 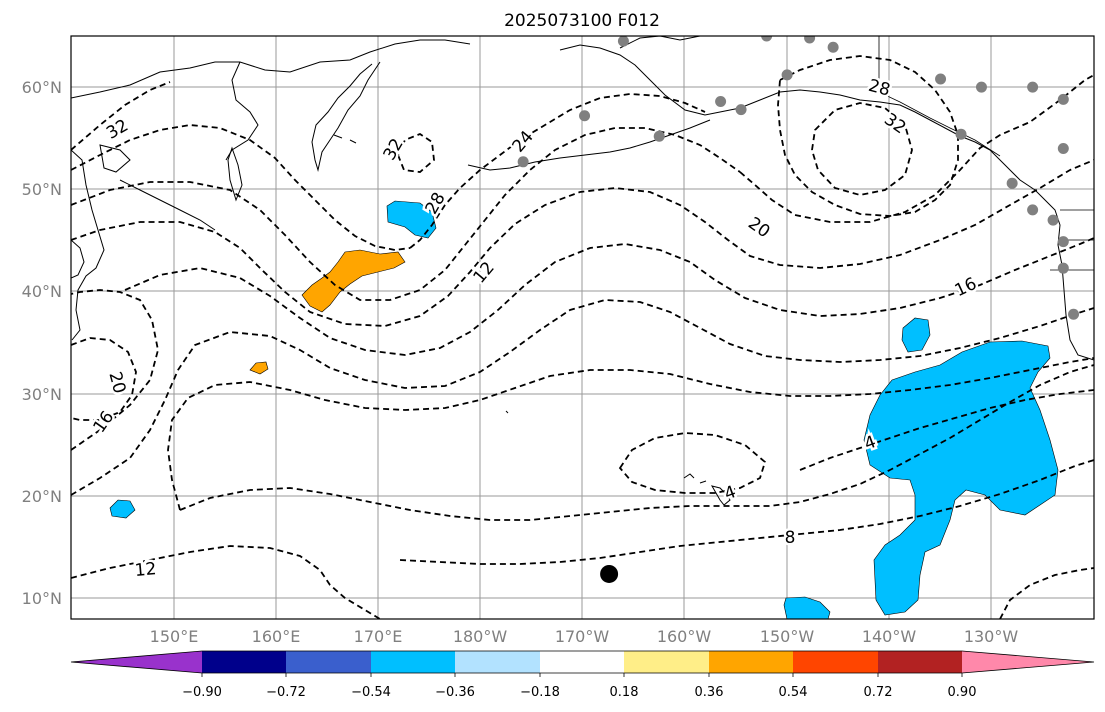 What do you see at coordinates (991, 636) in the screenshot?
I see `lon-label: 130°W` at bounding box center [991, 636].